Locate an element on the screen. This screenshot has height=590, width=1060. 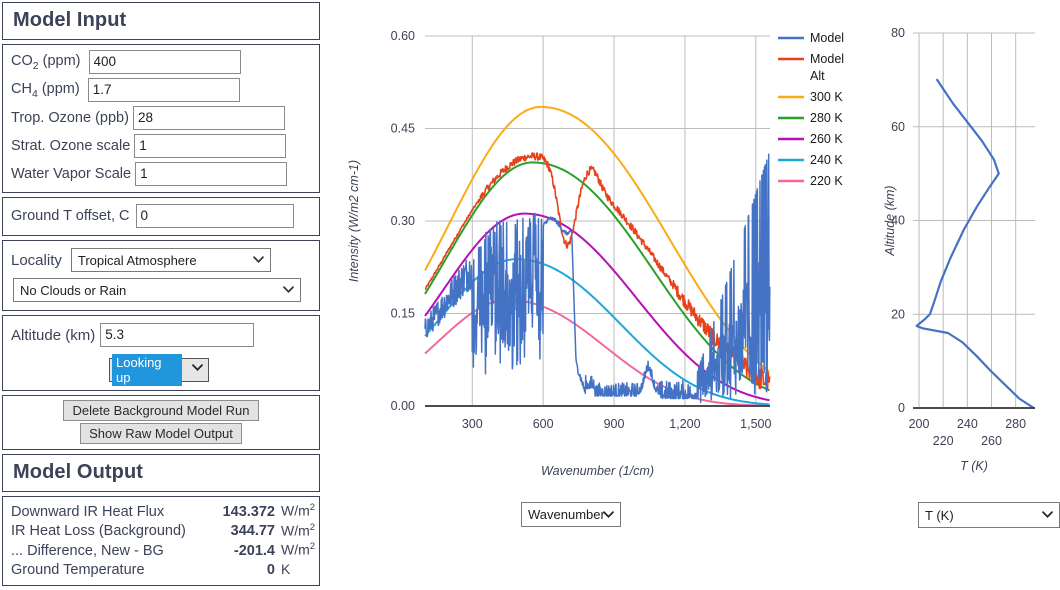
output-value: 143.372 is located at coordinates (248, 511).